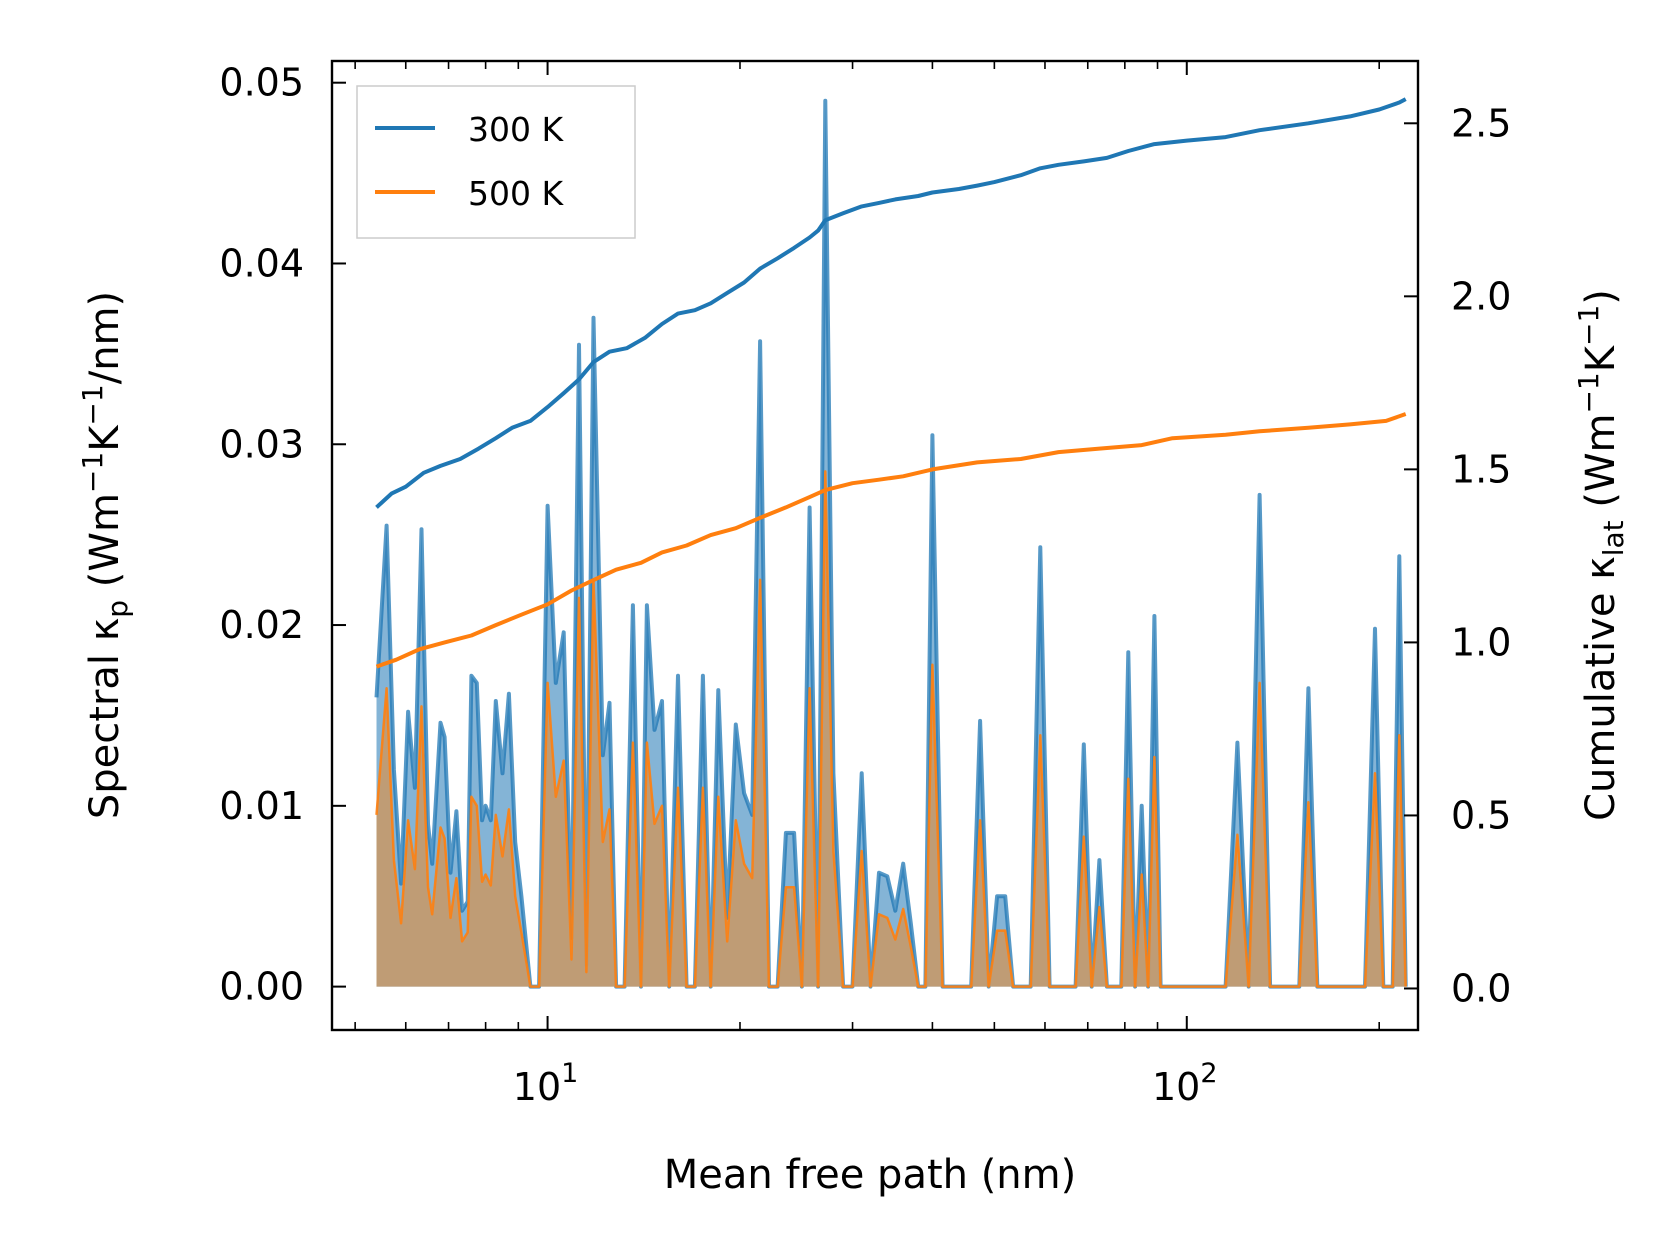 The height and width of the screenshot is (1255, 1679). Describe the element at coordinates (1601, 555) in the screenshot. I see `y-axis-right-label: Cumulative κlat (Wm−1K−1)` at that location.